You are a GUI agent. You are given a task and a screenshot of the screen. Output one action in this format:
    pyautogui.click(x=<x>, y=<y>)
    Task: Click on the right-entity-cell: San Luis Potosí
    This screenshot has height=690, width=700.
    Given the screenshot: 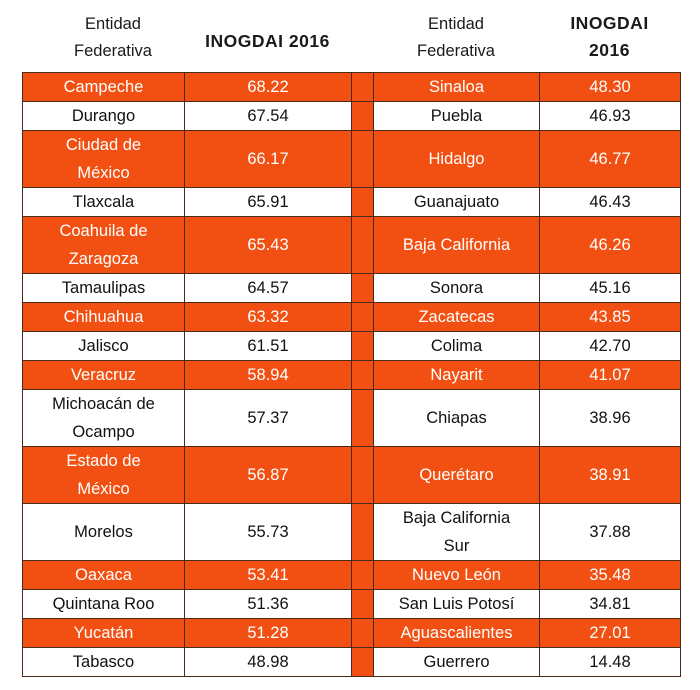 What is the action you would take?
    pyautogui.click(x=456, y=604)
    